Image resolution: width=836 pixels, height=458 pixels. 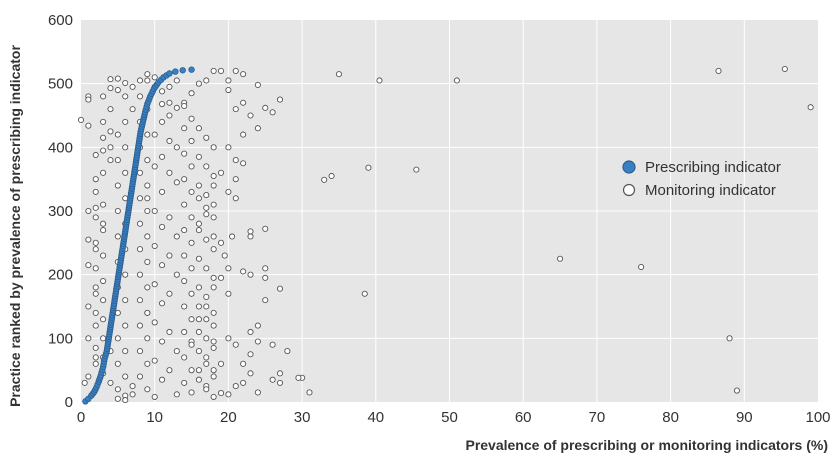 What do you see at coordinates (713, 167) in the screenshot?
I see `legend-label-prescribing: Prescribing indicator` at bounding box center [713, 167].